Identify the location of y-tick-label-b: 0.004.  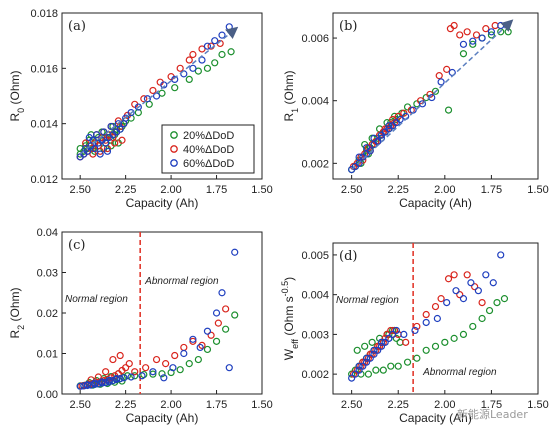
(315, 102).